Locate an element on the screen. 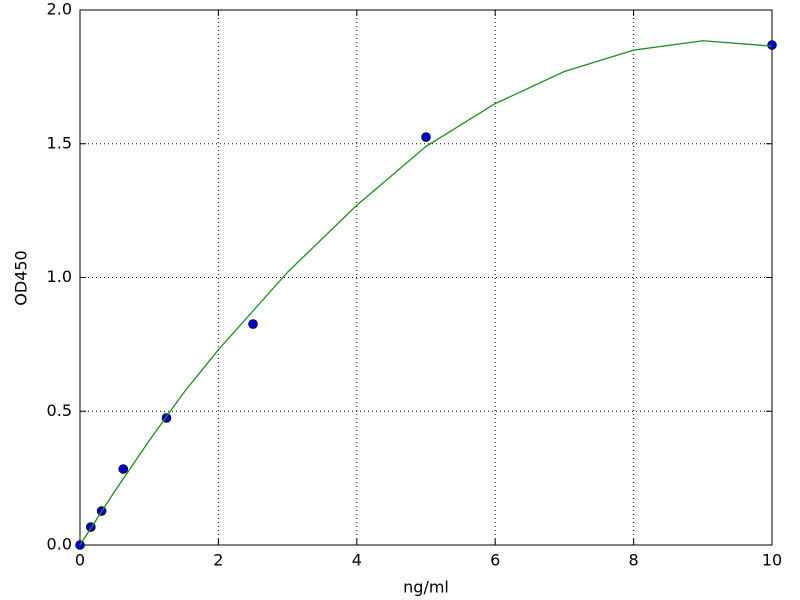 Image resolution: width=800 pixels, height=600 pixels. y-tick-label: 2.0 is located at coordinates (59, 9).